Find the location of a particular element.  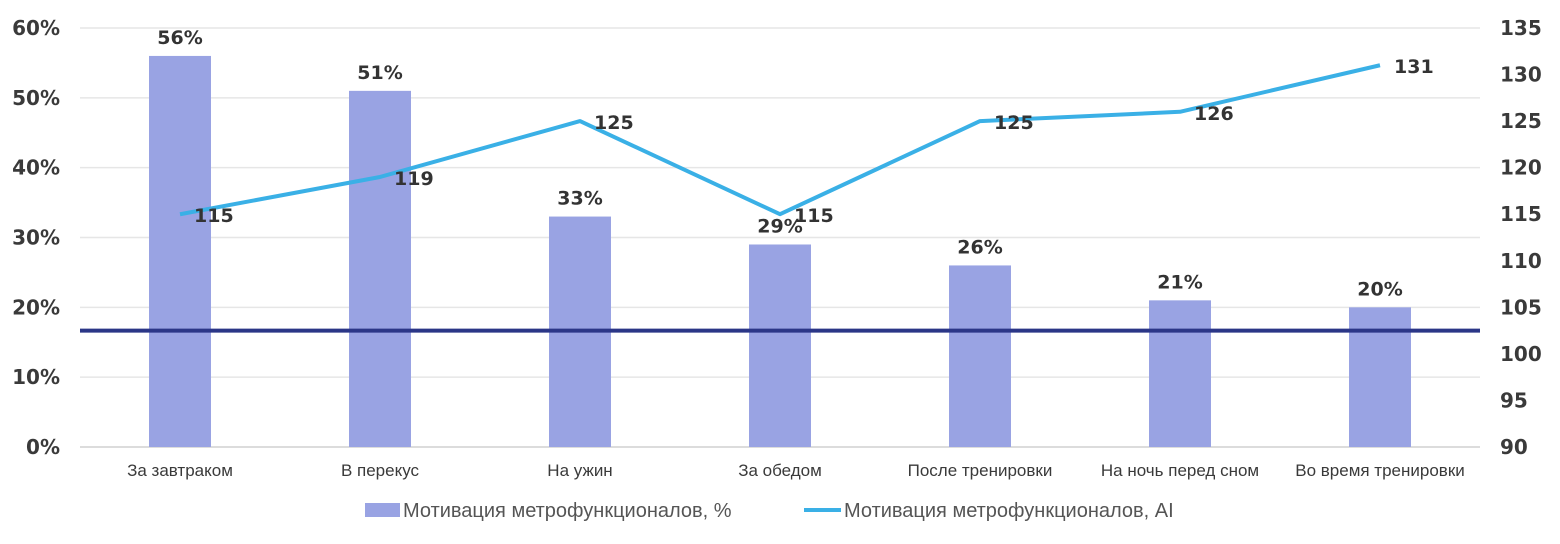

y-right-tick-label: 95 is located at coordinates (1514, 400).